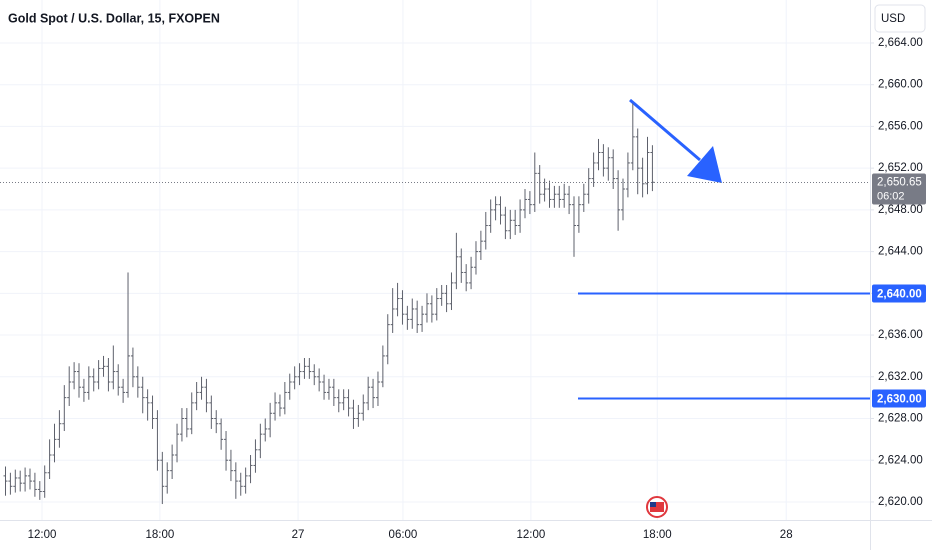  What do you see at coordinates (665, 130) in the screenshot?
I see `arrow-shaft` at bounding box center [665, 130].